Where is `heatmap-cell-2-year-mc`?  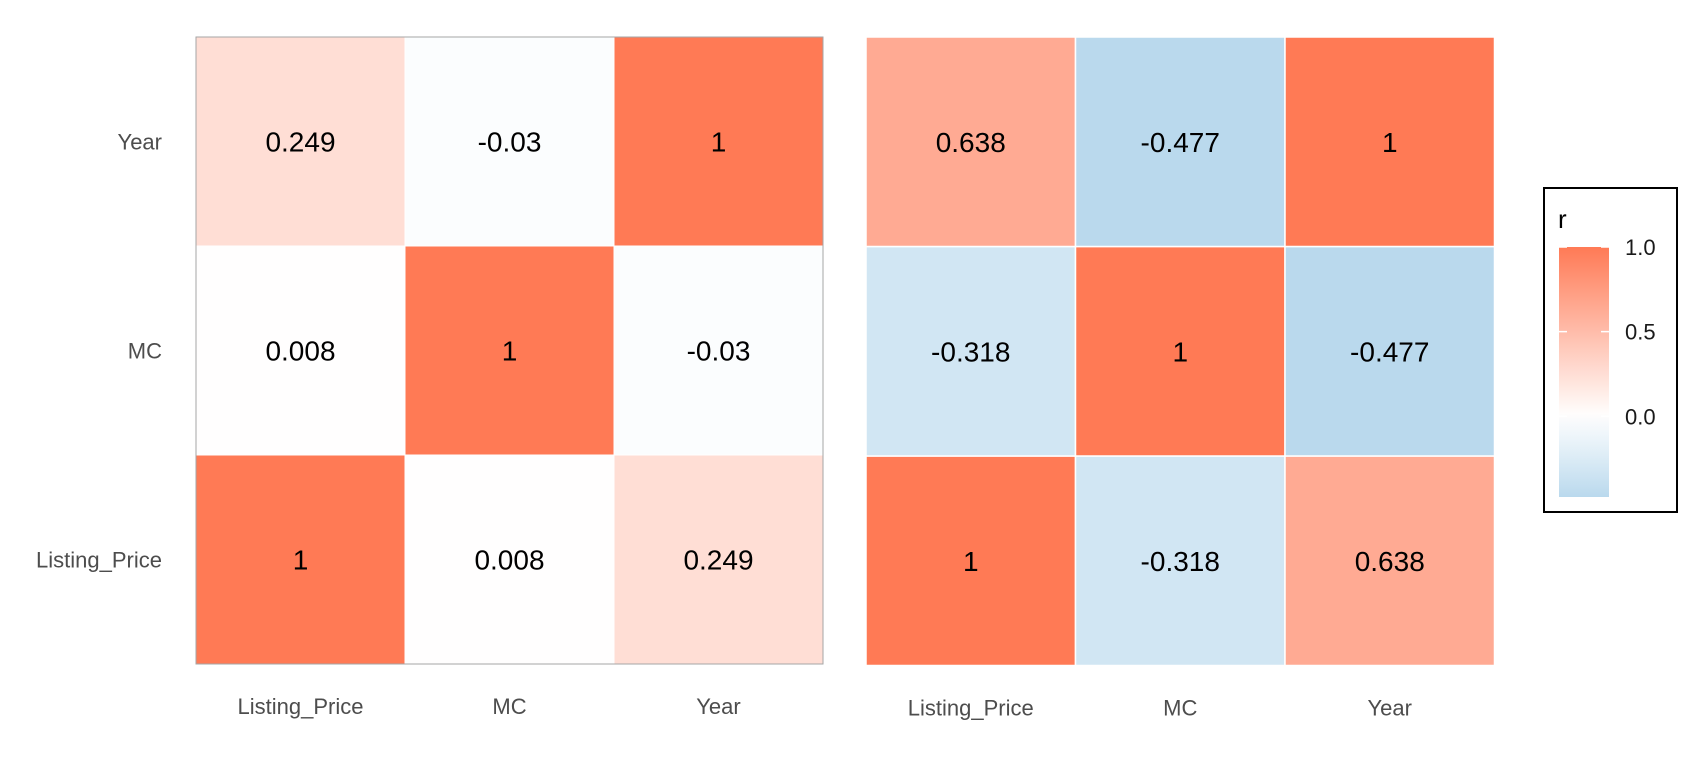 heatmap-cell-2-year-mc is located at coordinates (1180, 142).